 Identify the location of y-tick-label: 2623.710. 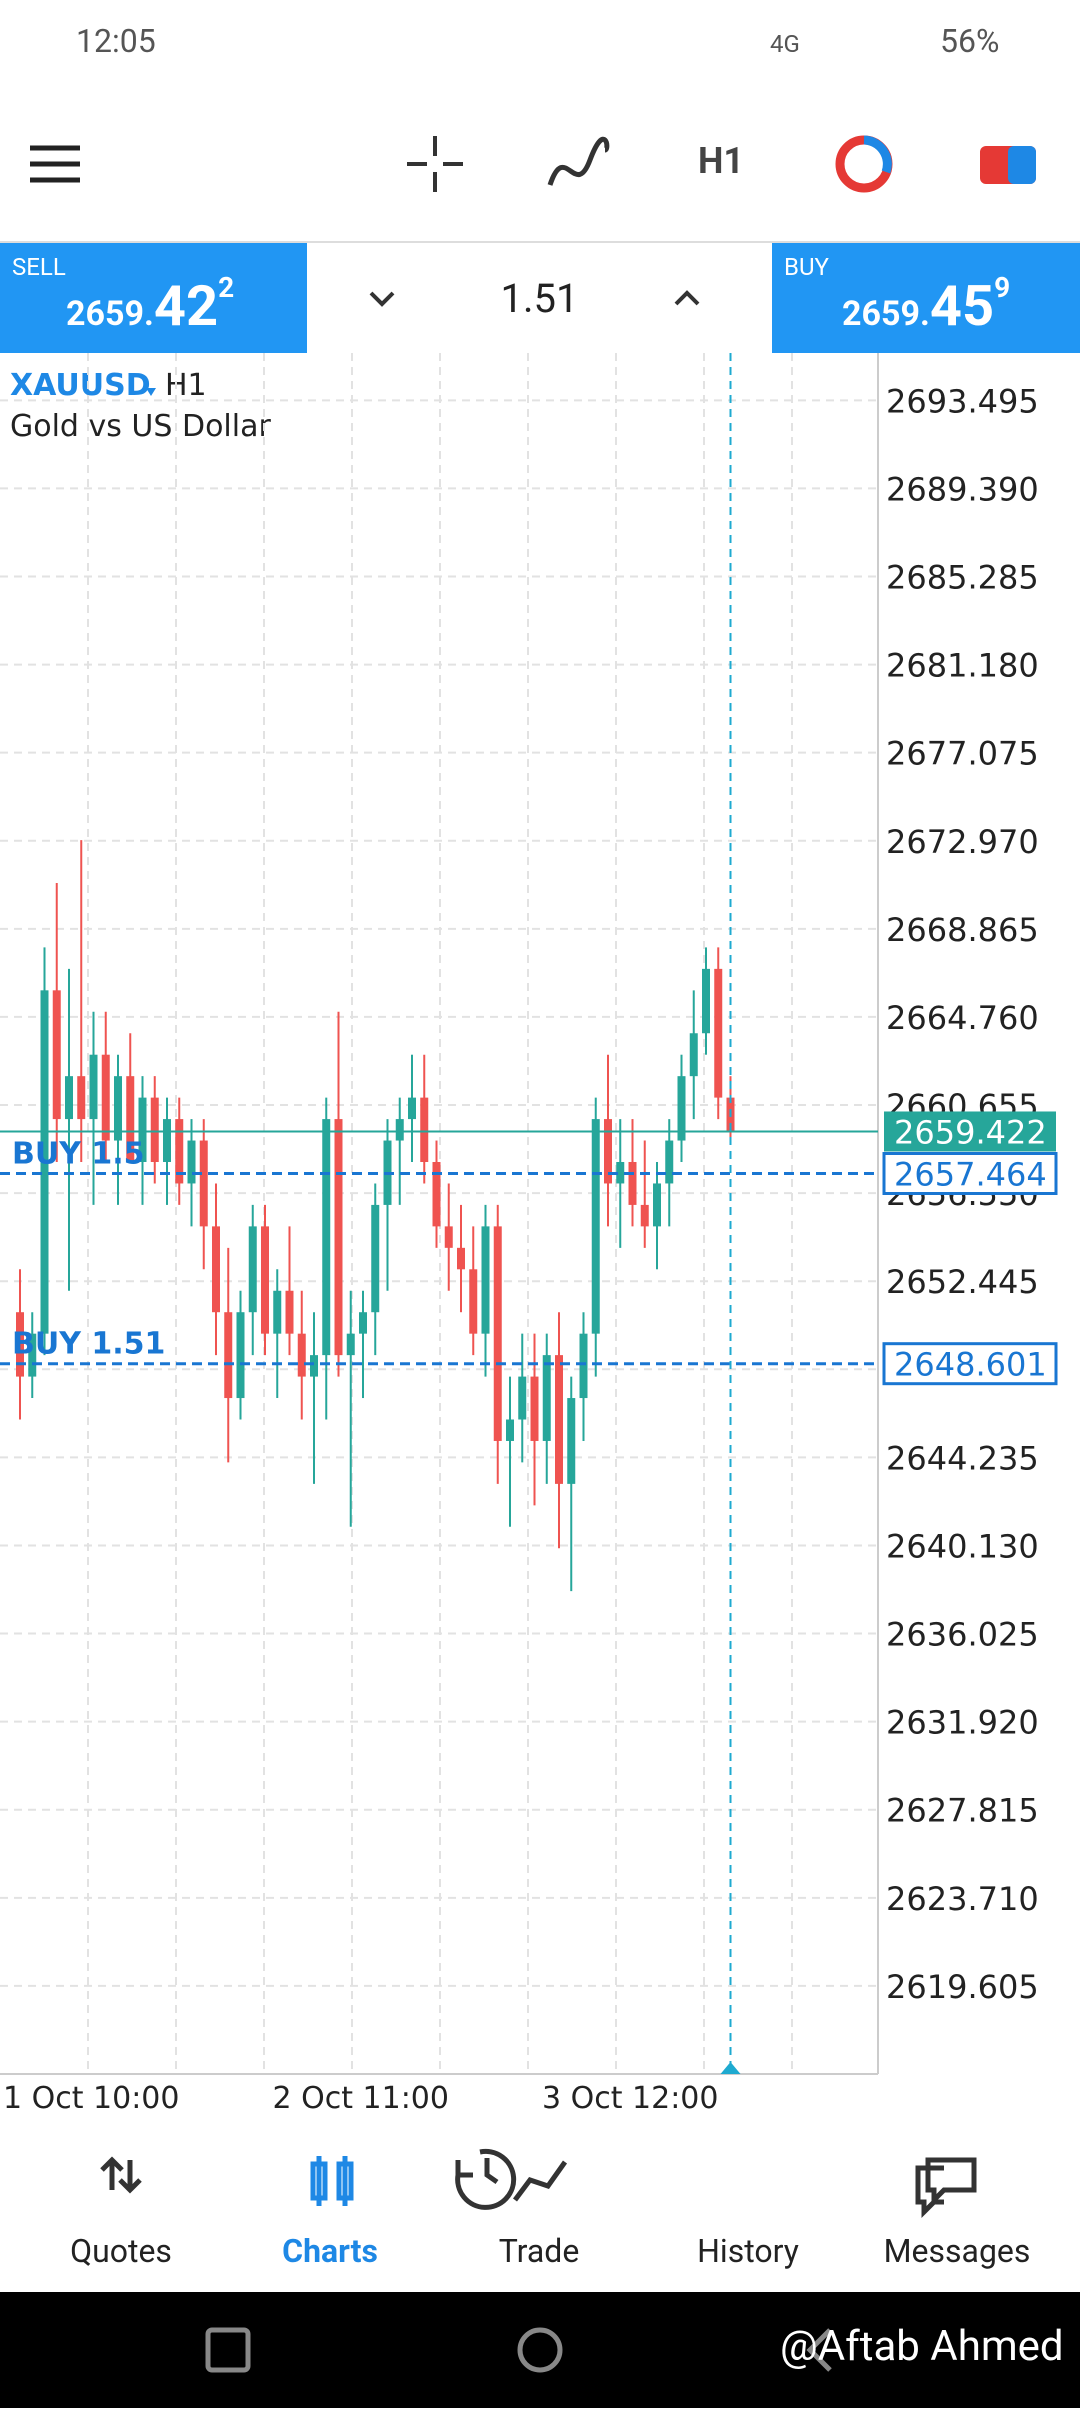
(962, 1899).